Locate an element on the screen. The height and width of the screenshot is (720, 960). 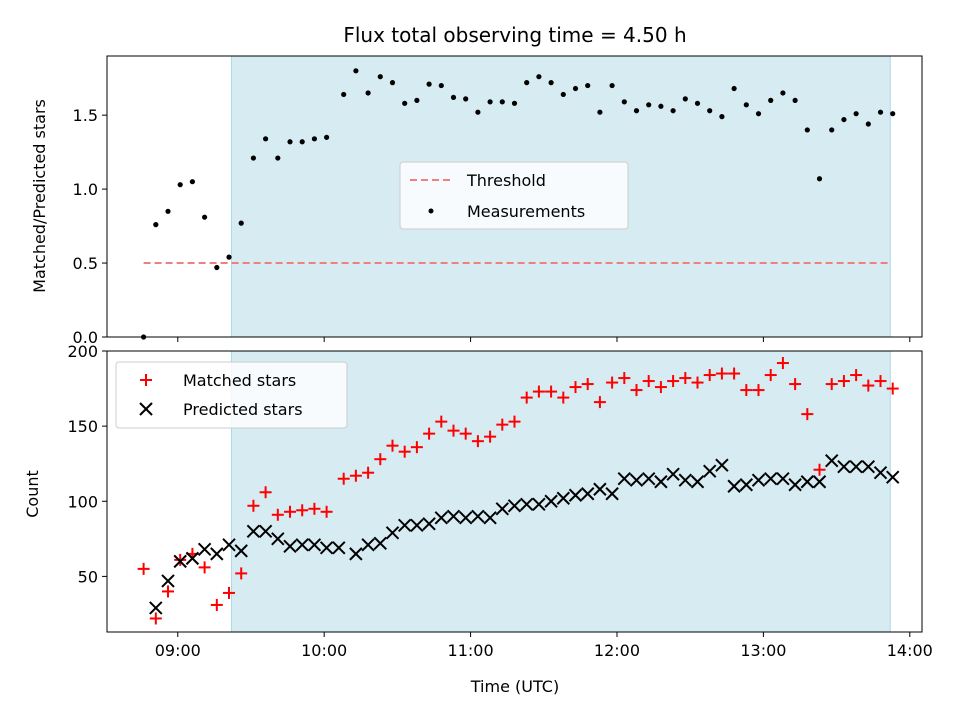
ratio-y-axis-label: Matched/Predicted stars is located at coordinates (39, 196).